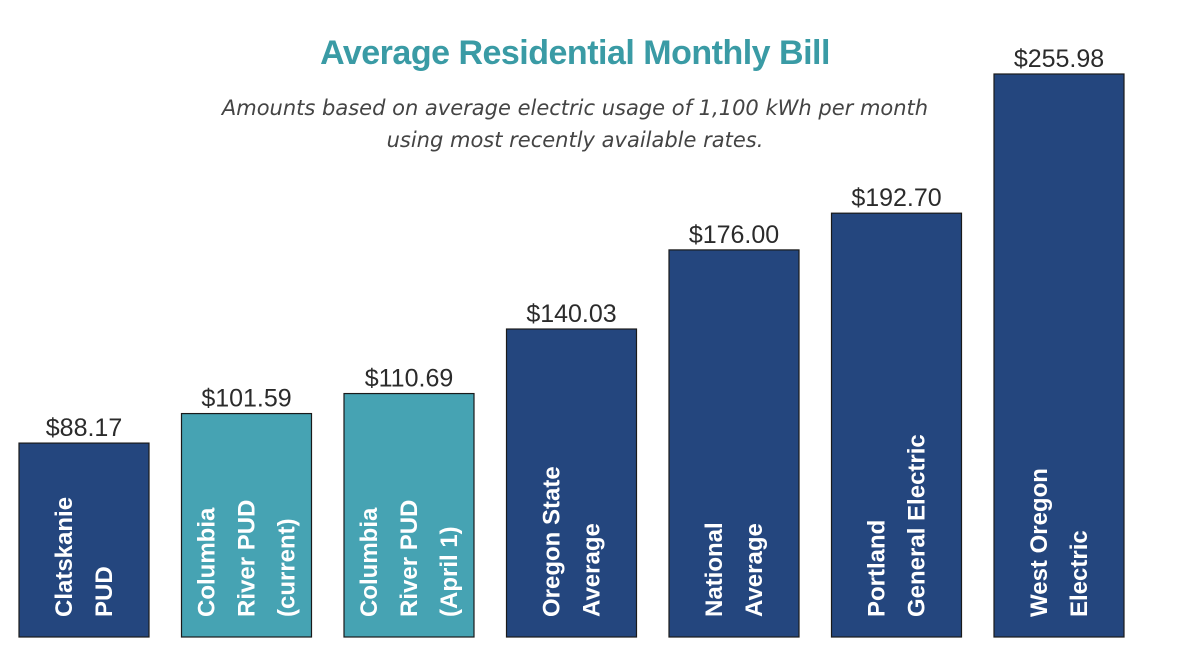  Describe the element at coordinates (571, 314) in the screenshot. I see `value-label-3: $140.03` at that location.